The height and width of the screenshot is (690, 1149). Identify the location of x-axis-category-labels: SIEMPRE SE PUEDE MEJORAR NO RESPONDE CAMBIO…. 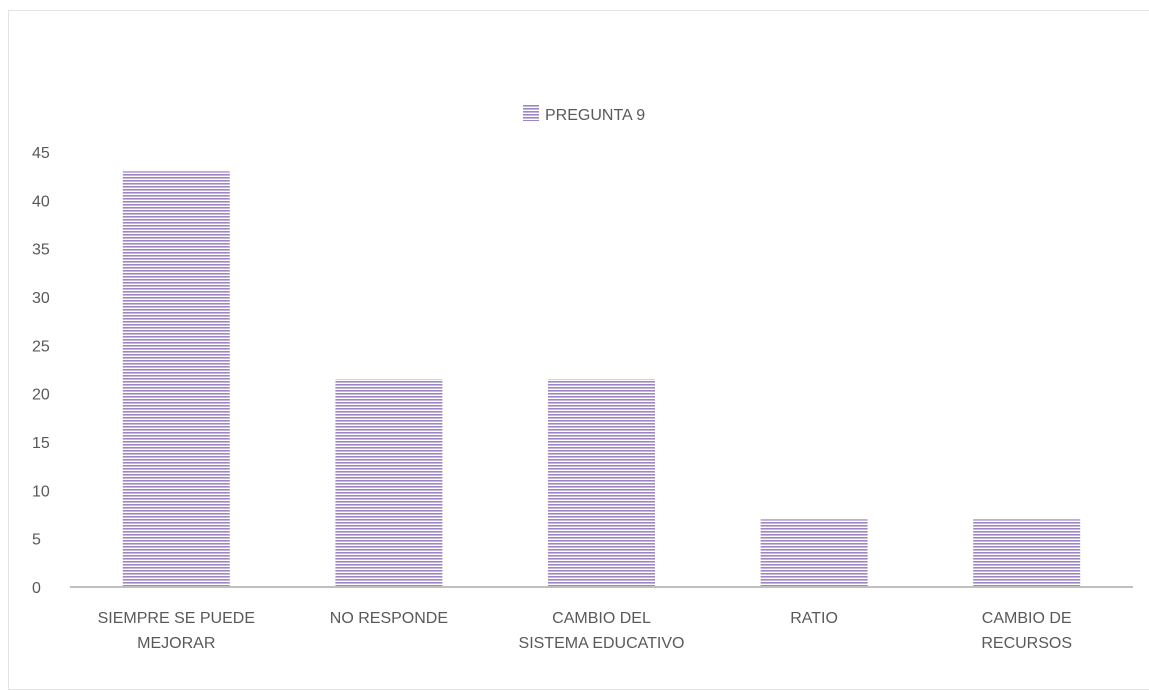
(585, 631).